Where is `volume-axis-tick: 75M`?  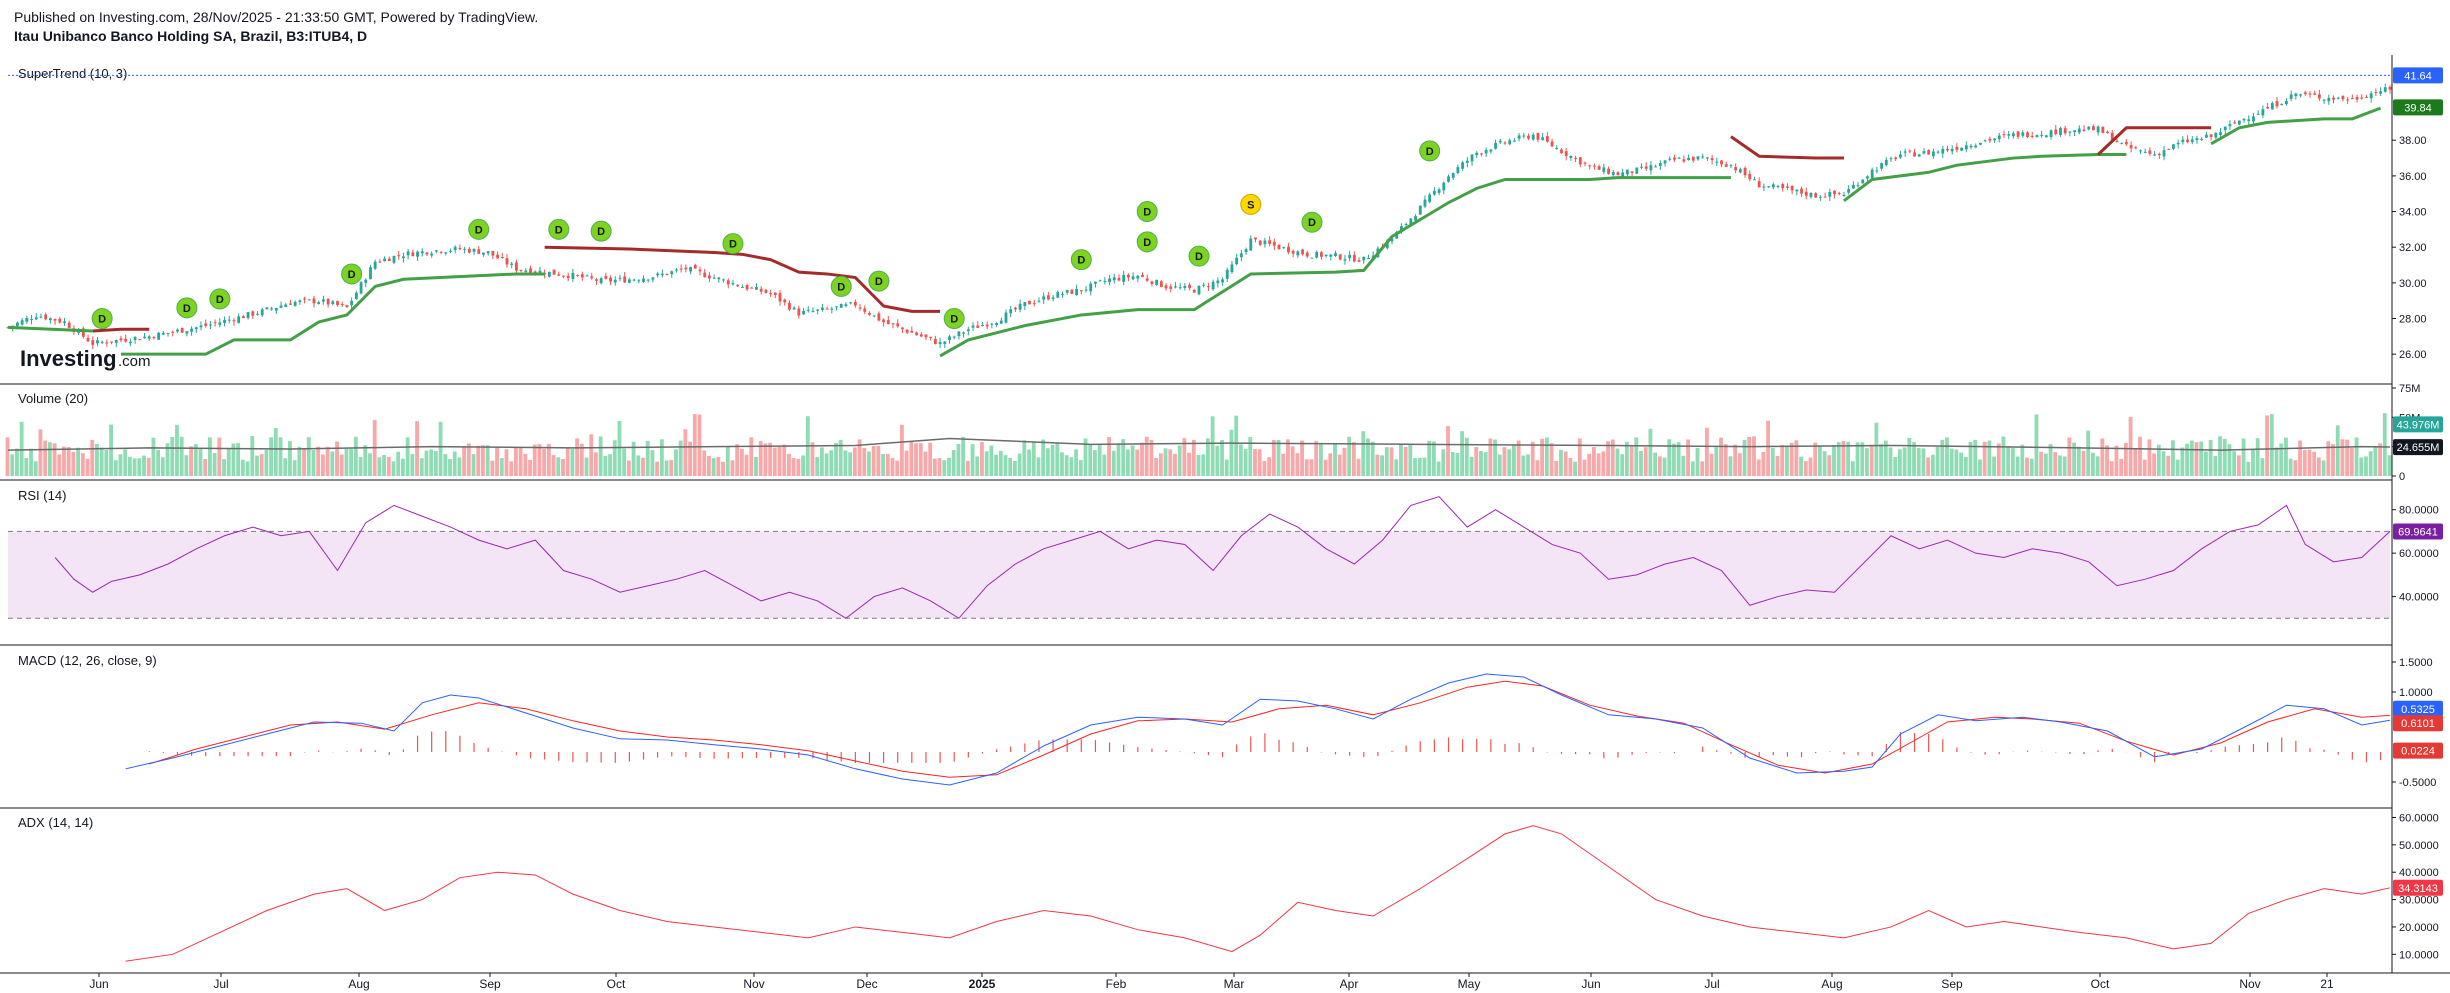 volume-axis-tick: 75M is located at coordinates (2409, 389).